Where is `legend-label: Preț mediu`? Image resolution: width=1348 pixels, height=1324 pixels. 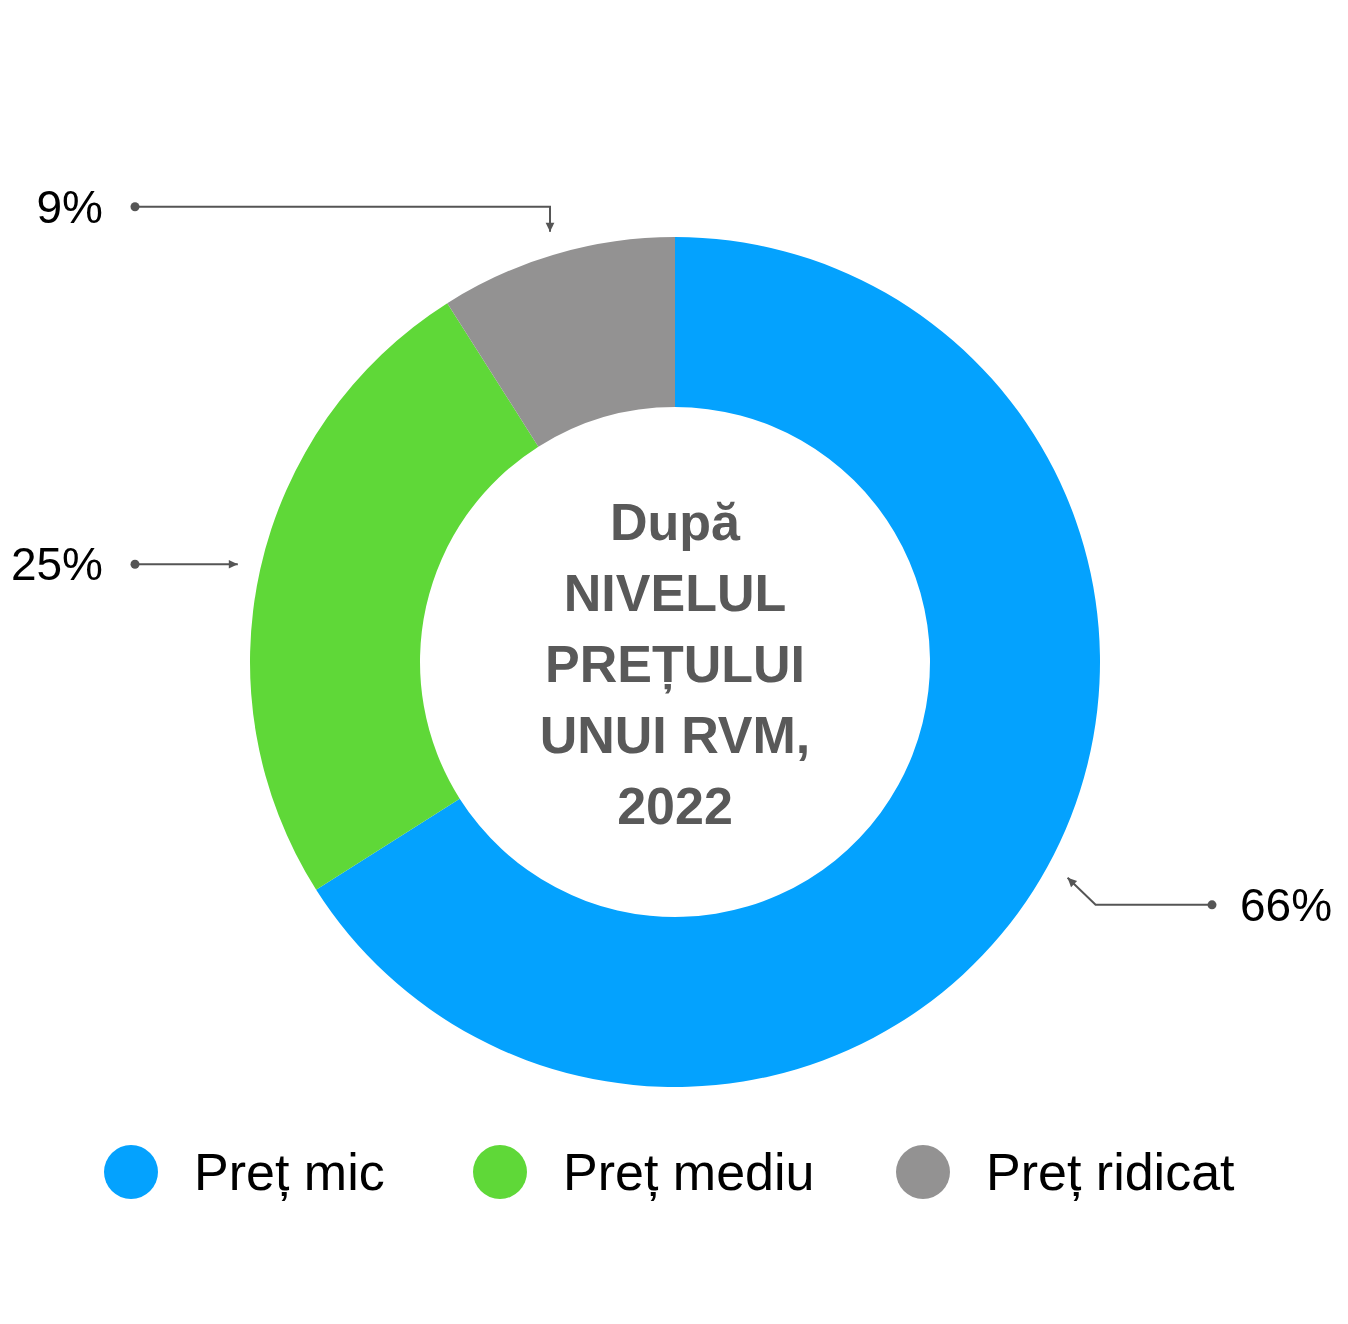
legend-label: Preț mediu is located at coordinates (689, 1172).